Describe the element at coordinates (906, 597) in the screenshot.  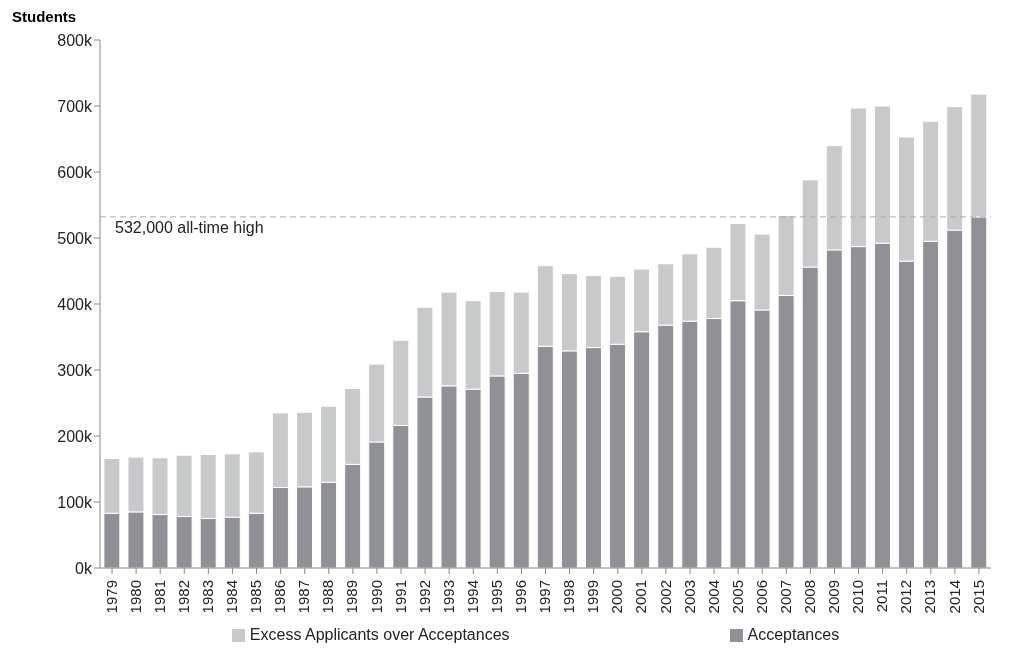
I see `x-tick-label: 2012` at that location.